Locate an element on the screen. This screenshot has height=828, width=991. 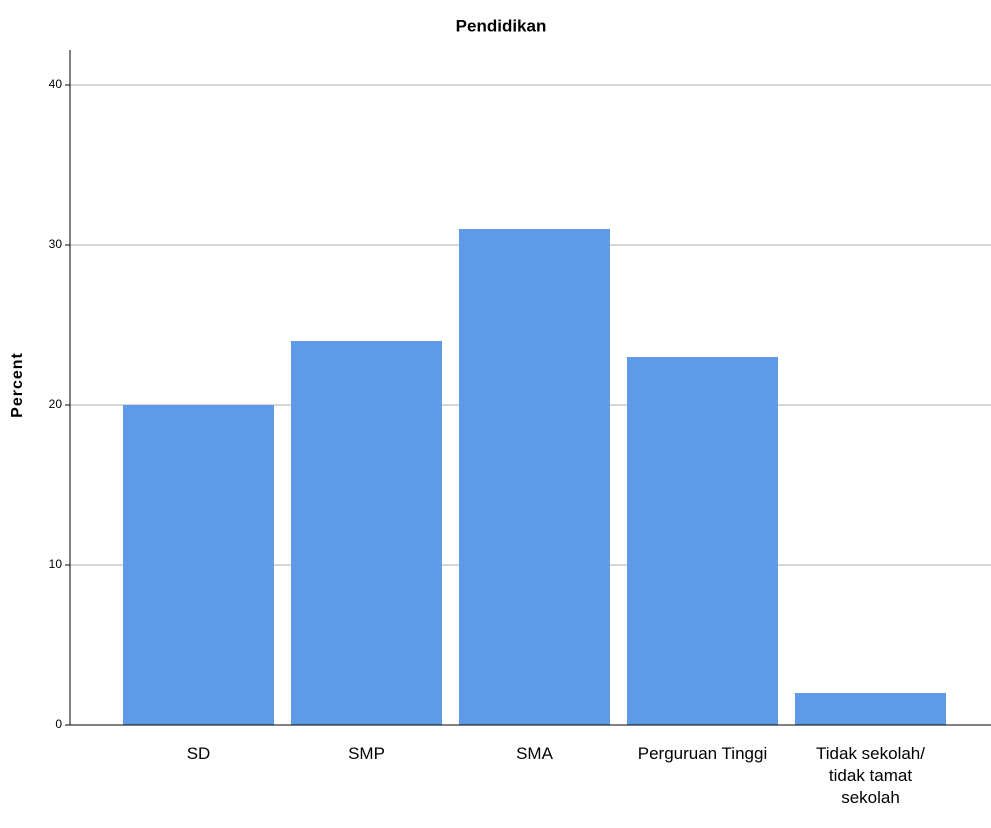
y-tick-label: 20 is located at coordinates (56, 404).